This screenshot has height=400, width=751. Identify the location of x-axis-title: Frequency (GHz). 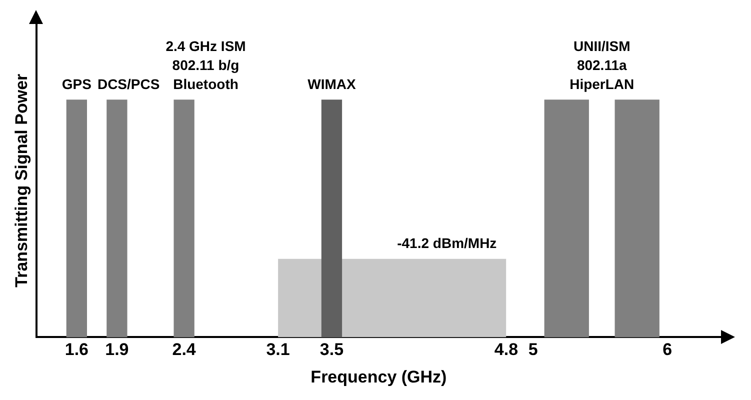
(378, 376).